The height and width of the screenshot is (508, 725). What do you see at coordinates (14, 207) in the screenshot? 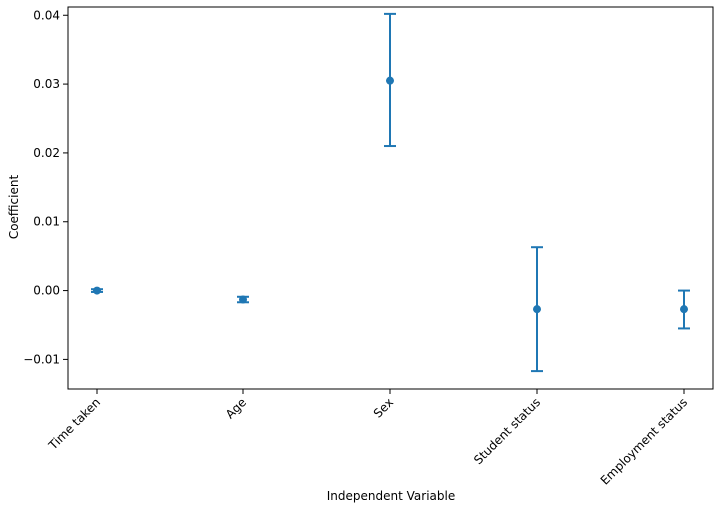
I see `y-axis-label: Coefficient` at bounding box center [14, 207].